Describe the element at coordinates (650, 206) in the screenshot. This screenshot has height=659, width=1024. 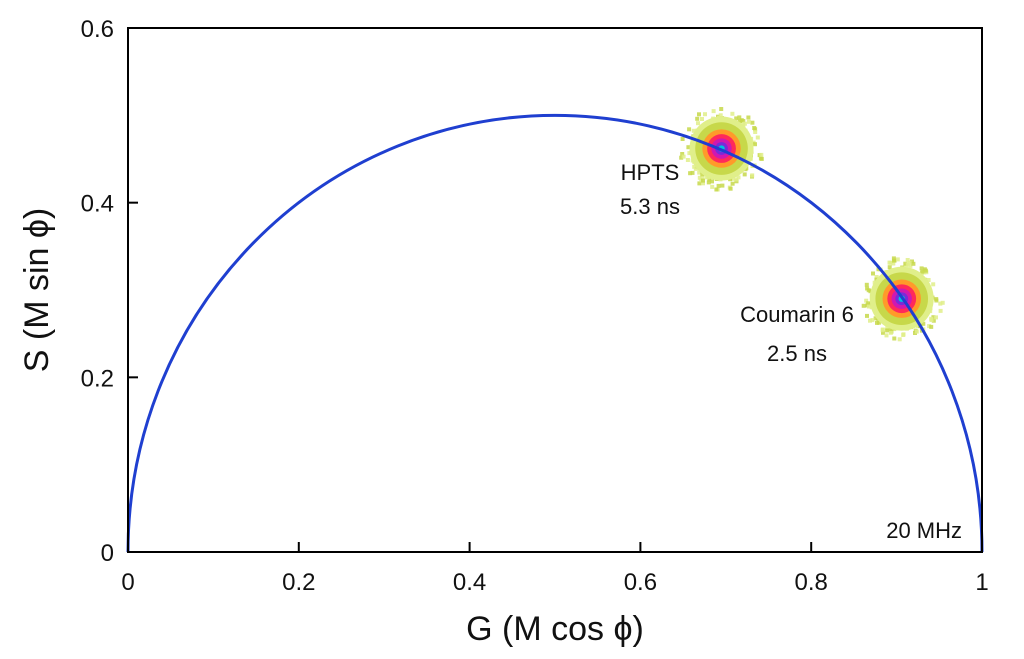
I see `hpts-lifetime-label: 5.3 ns` at that location.